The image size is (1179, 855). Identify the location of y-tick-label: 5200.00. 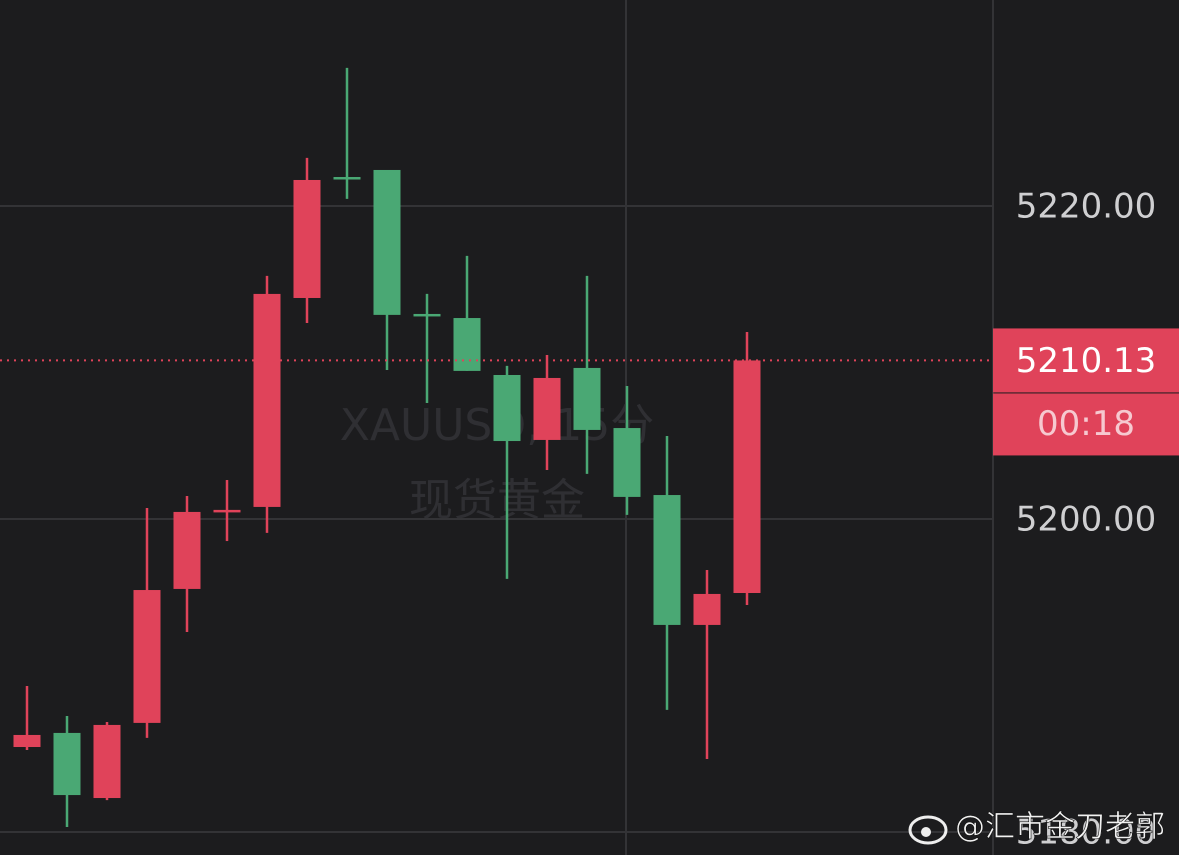
(1086, 519).